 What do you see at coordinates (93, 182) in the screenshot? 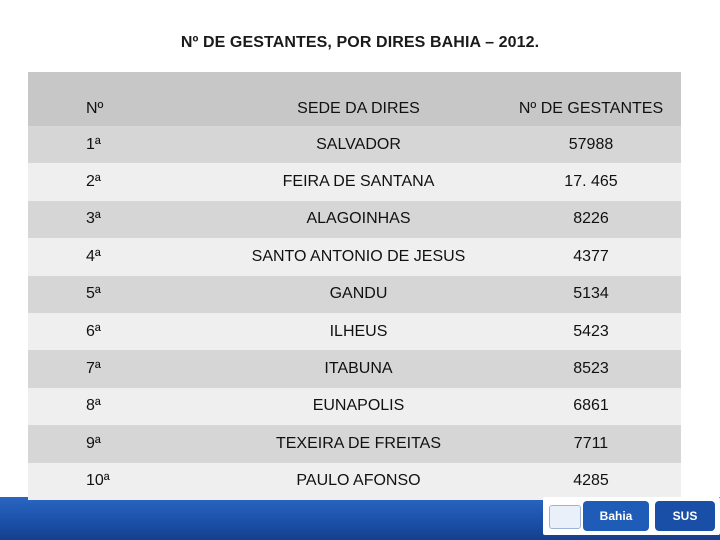
I see `cell-numero: 2ª` at bounding box center [93, 182].